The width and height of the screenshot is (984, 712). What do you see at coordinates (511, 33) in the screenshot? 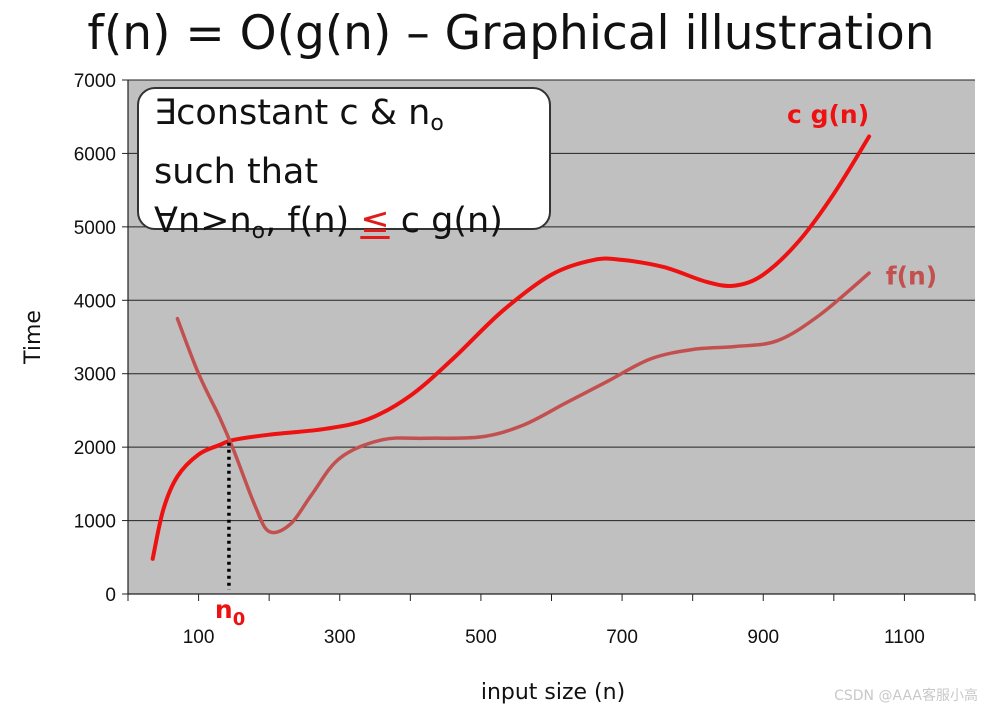
I see `chart-title: f(n) = O(g(n) – Graphical illustration` at bounding box center [511, 33].